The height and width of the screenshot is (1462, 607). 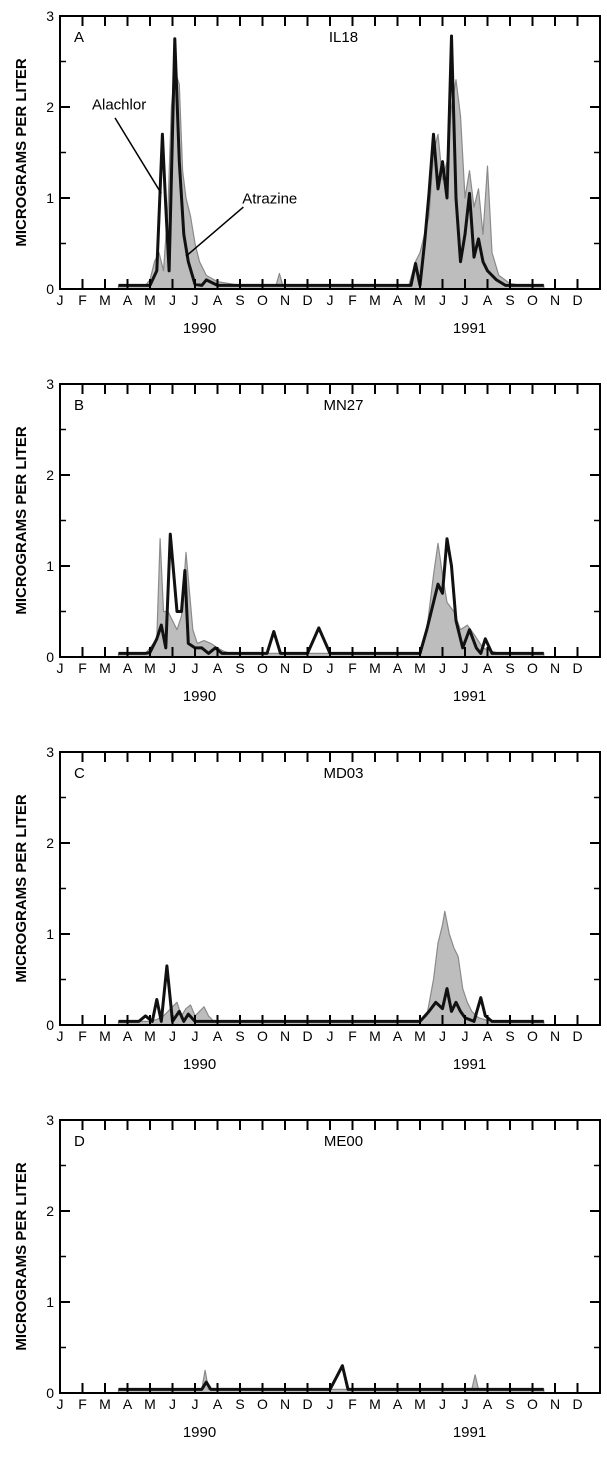 I want to click on series-alachlor-line-c, so click(x=331, y=993).